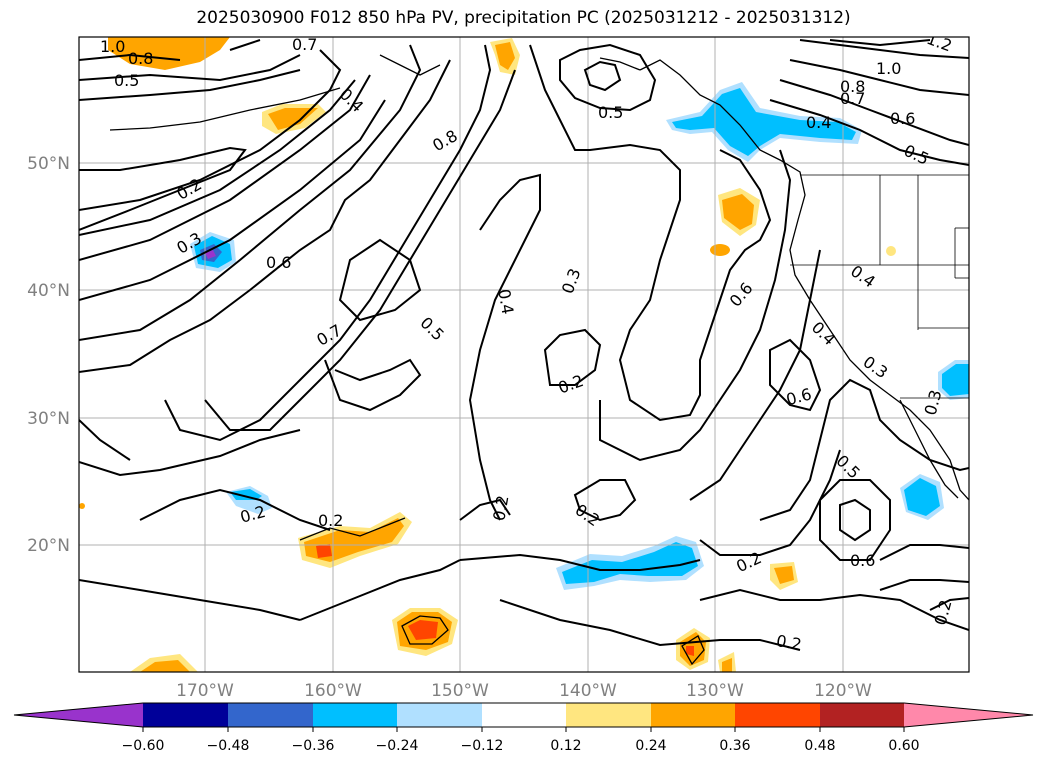 The image size is (1047, 765). What do you see at coordinates (819, 746) in the screenshot?
I see `colorbar-tick-label: 0.48` at bounding box center [819, 746].